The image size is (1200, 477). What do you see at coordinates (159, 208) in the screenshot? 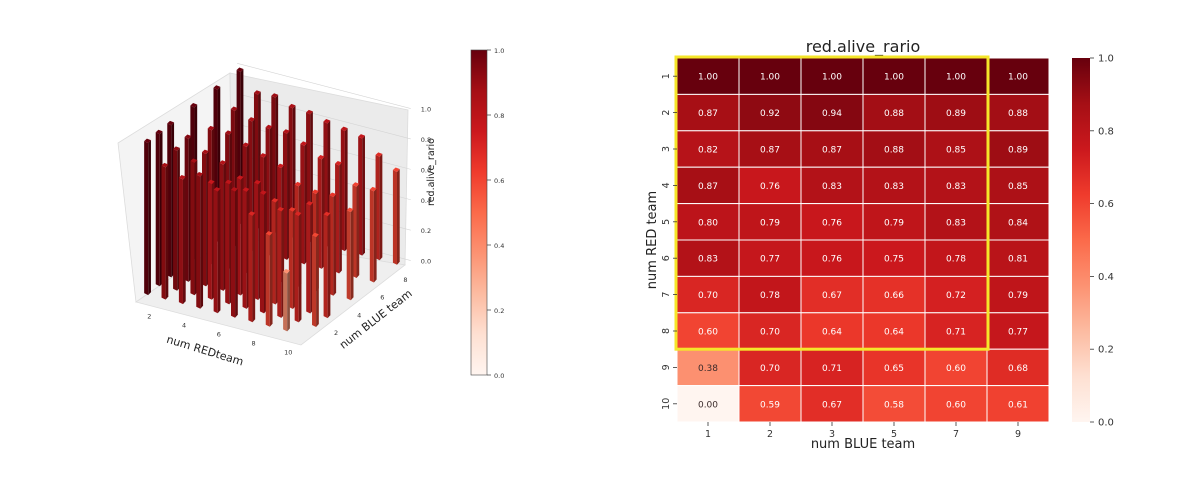
I see `bar-r1-b2` at bounding box center [159, 208].